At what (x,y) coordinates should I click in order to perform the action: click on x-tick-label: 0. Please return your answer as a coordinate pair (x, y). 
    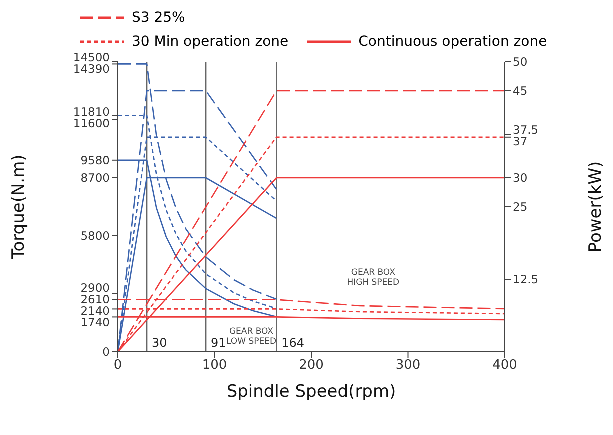
    Looking at the image, I should click on (118, 366).